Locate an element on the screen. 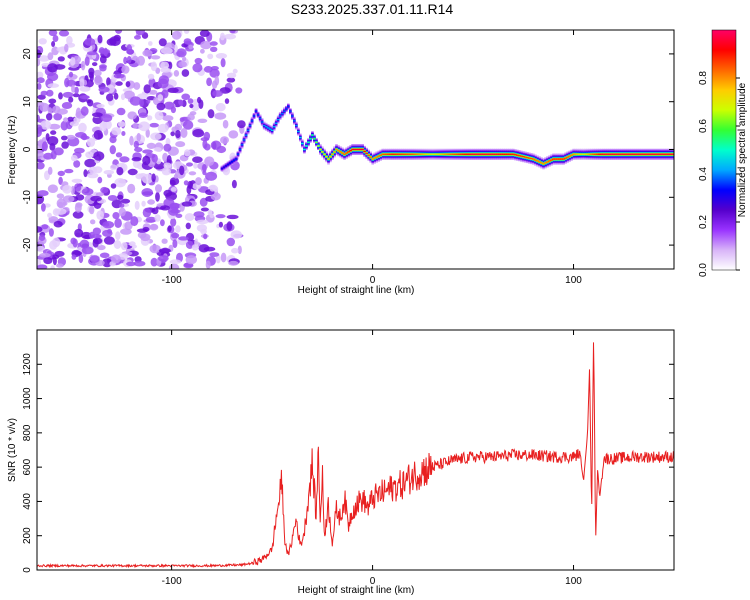 This screenshot has height=600, width=750. snr-y-tick-label: 1000 is located at coordinates (27, 398).